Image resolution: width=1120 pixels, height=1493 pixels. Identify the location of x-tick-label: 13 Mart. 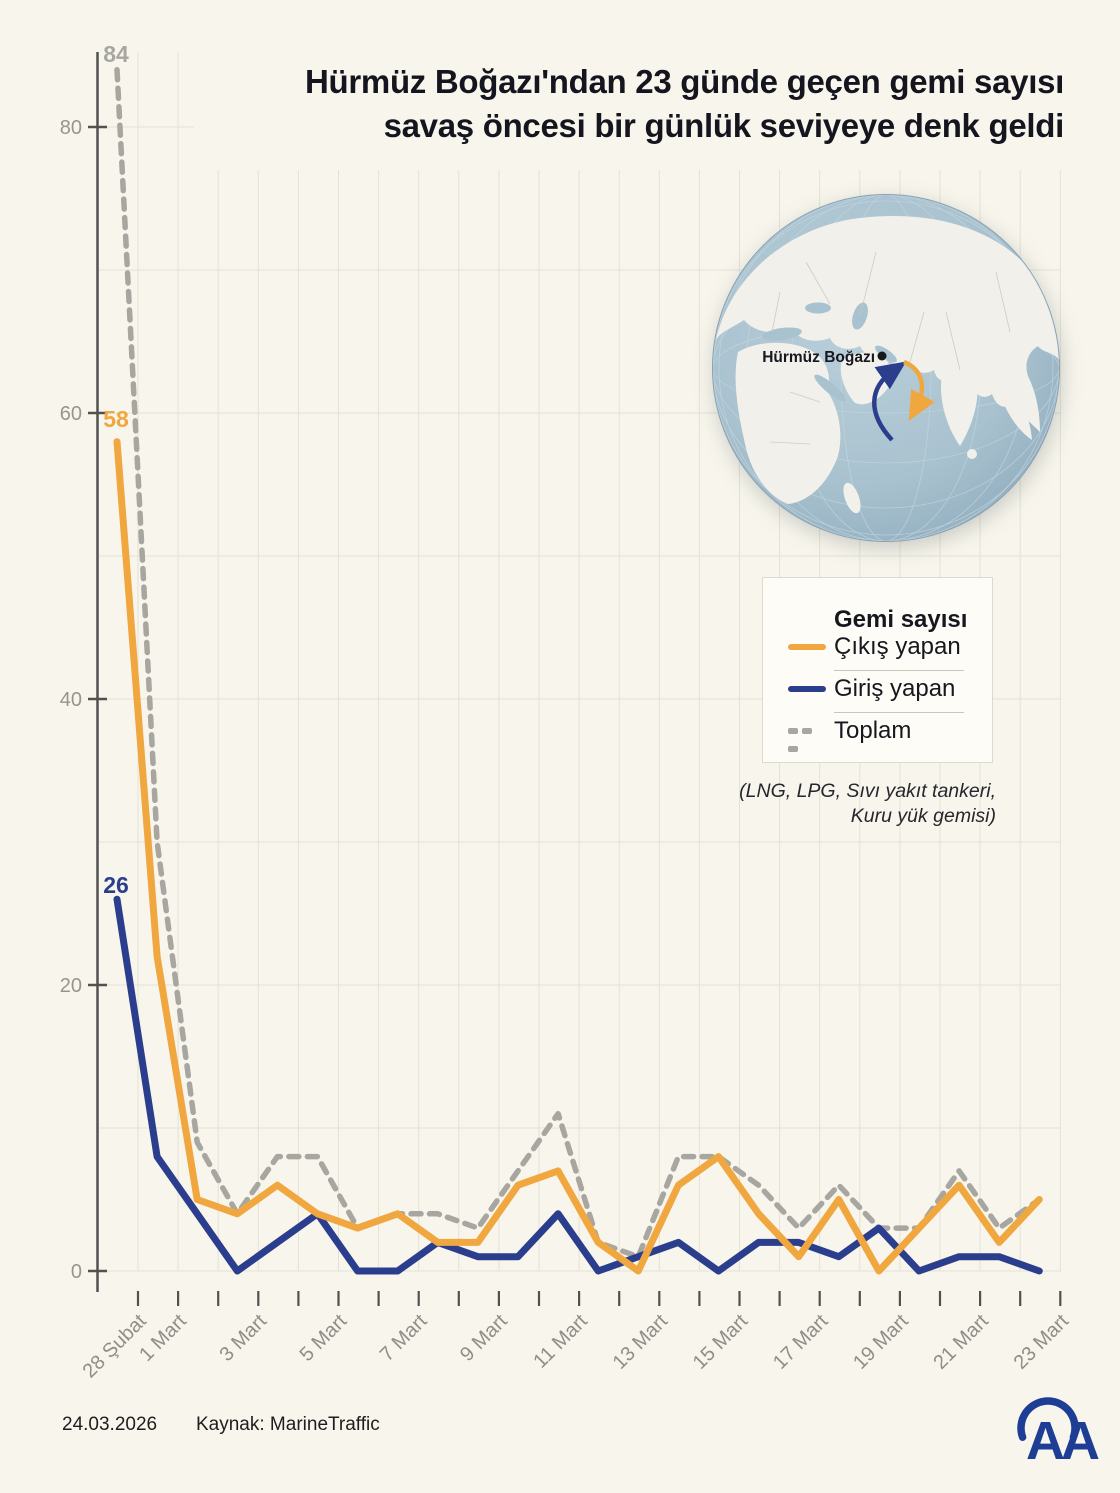
(641, 1342).